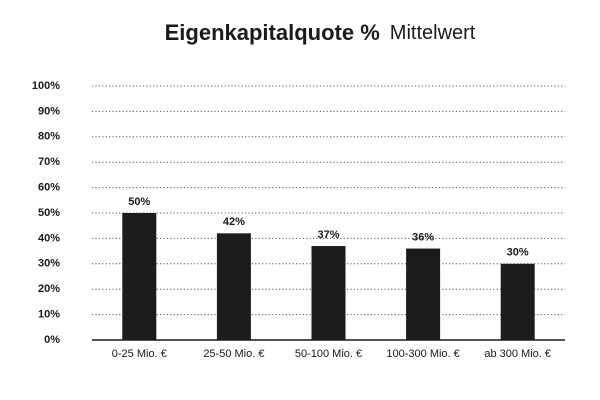  What do you see at coordinates (49, 213) in the screenshot?
I see `y-tick-label: 50%` at bounding box center [49, 213].